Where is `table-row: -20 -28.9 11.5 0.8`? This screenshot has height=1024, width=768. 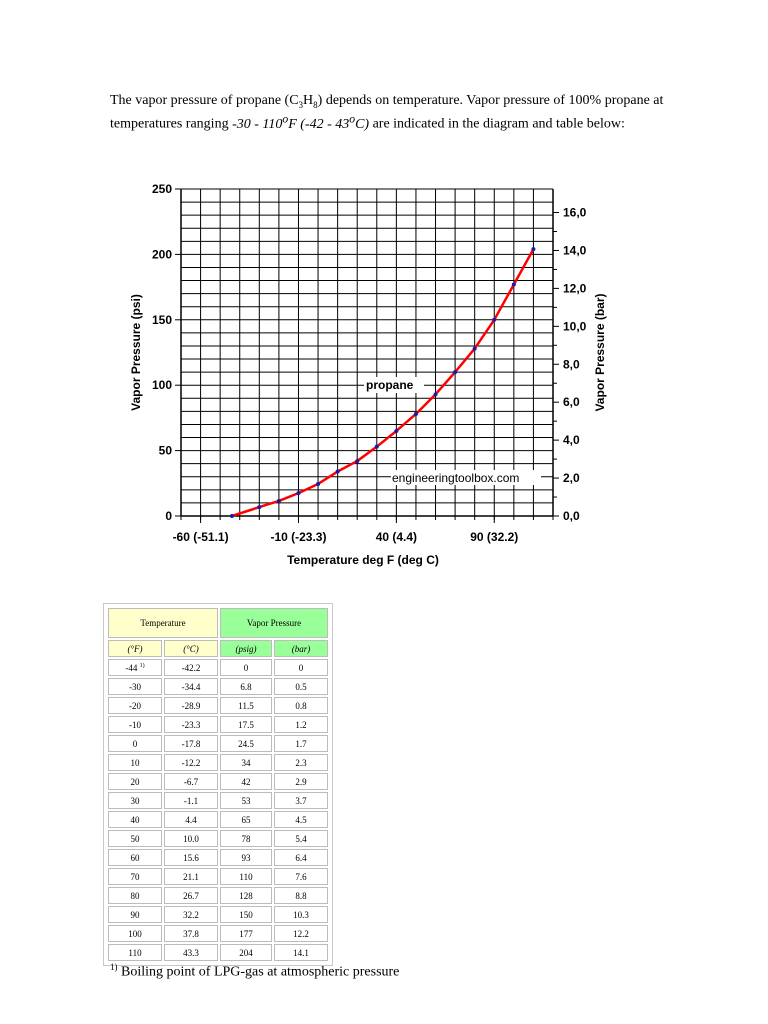
table-row: -20 -28.9 11.5 0.8 is located at coordinates (218, 705).